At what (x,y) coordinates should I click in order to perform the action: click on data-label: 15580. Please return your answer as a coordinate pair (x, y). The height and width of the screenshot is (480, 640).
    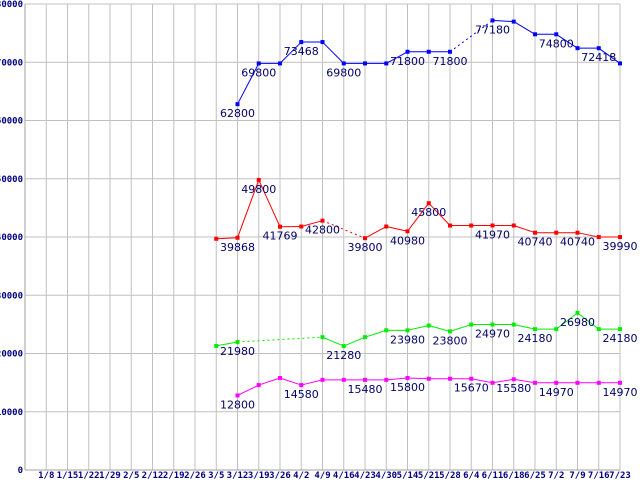
    Looking at the image, I should click on (513, 388).